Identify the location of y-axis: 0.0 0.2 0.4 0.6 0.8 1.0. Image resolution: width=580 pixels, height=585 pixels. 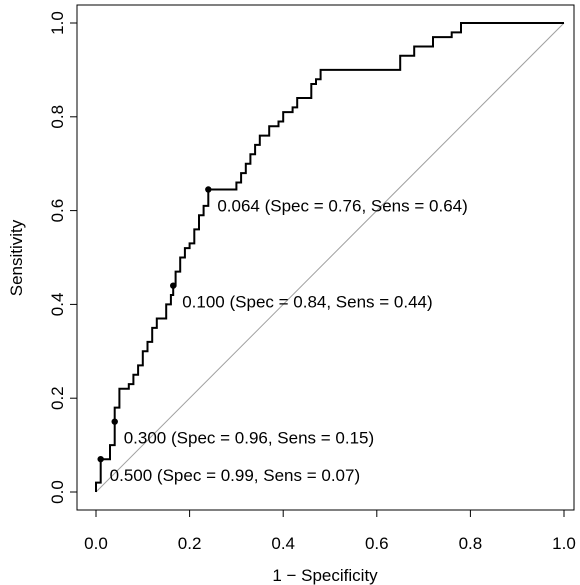
(63, 257).